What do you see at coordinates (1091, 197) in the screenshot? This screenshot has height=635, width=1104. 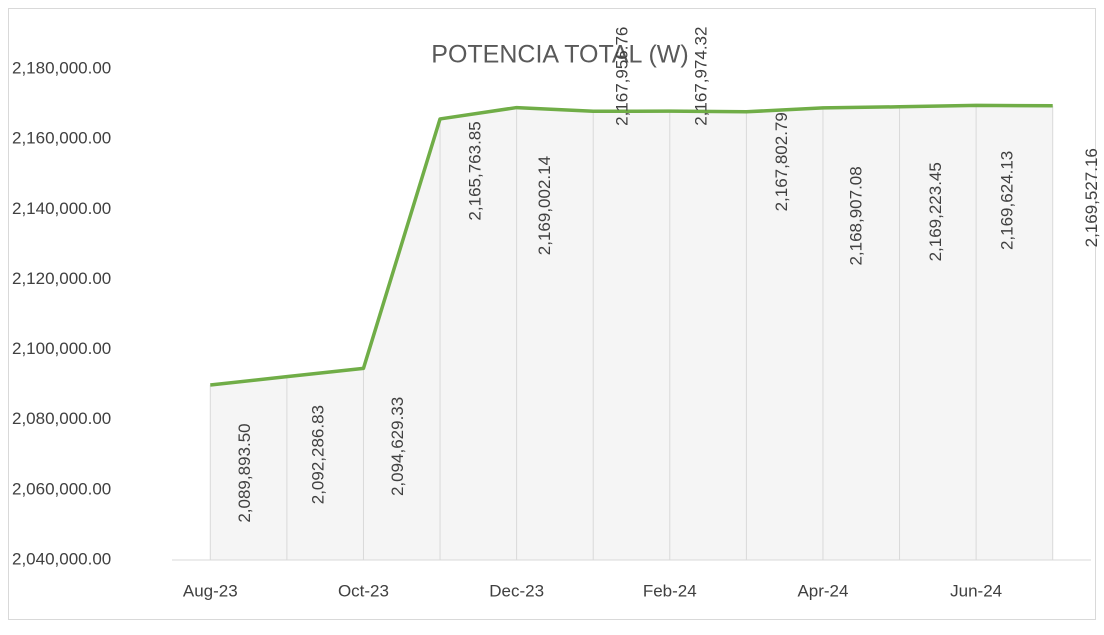 I see `data-label: 2,169,527.16` at bounding box center [1091, 197].